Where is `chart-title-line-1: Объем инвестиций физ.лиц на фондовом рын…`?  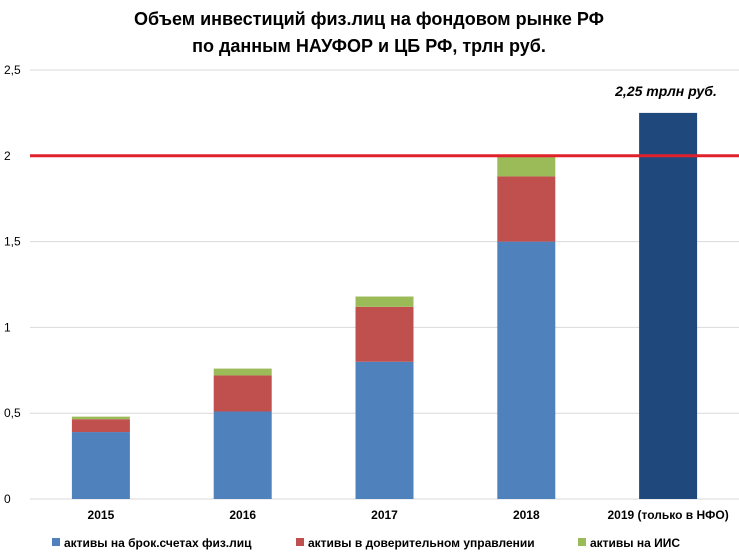
chart-title-line-1: Объем инвестиций физ.лиц на фондовом рын… is located at coordinates (369, 19).